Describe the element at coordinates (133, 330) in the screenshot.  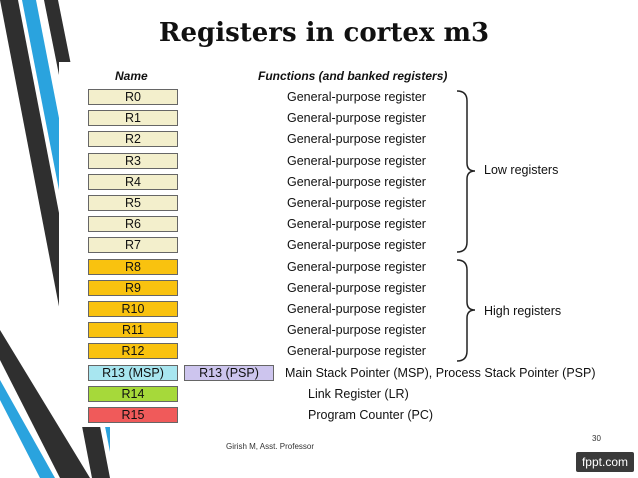
I see `register-box-r11: R11` at that location.